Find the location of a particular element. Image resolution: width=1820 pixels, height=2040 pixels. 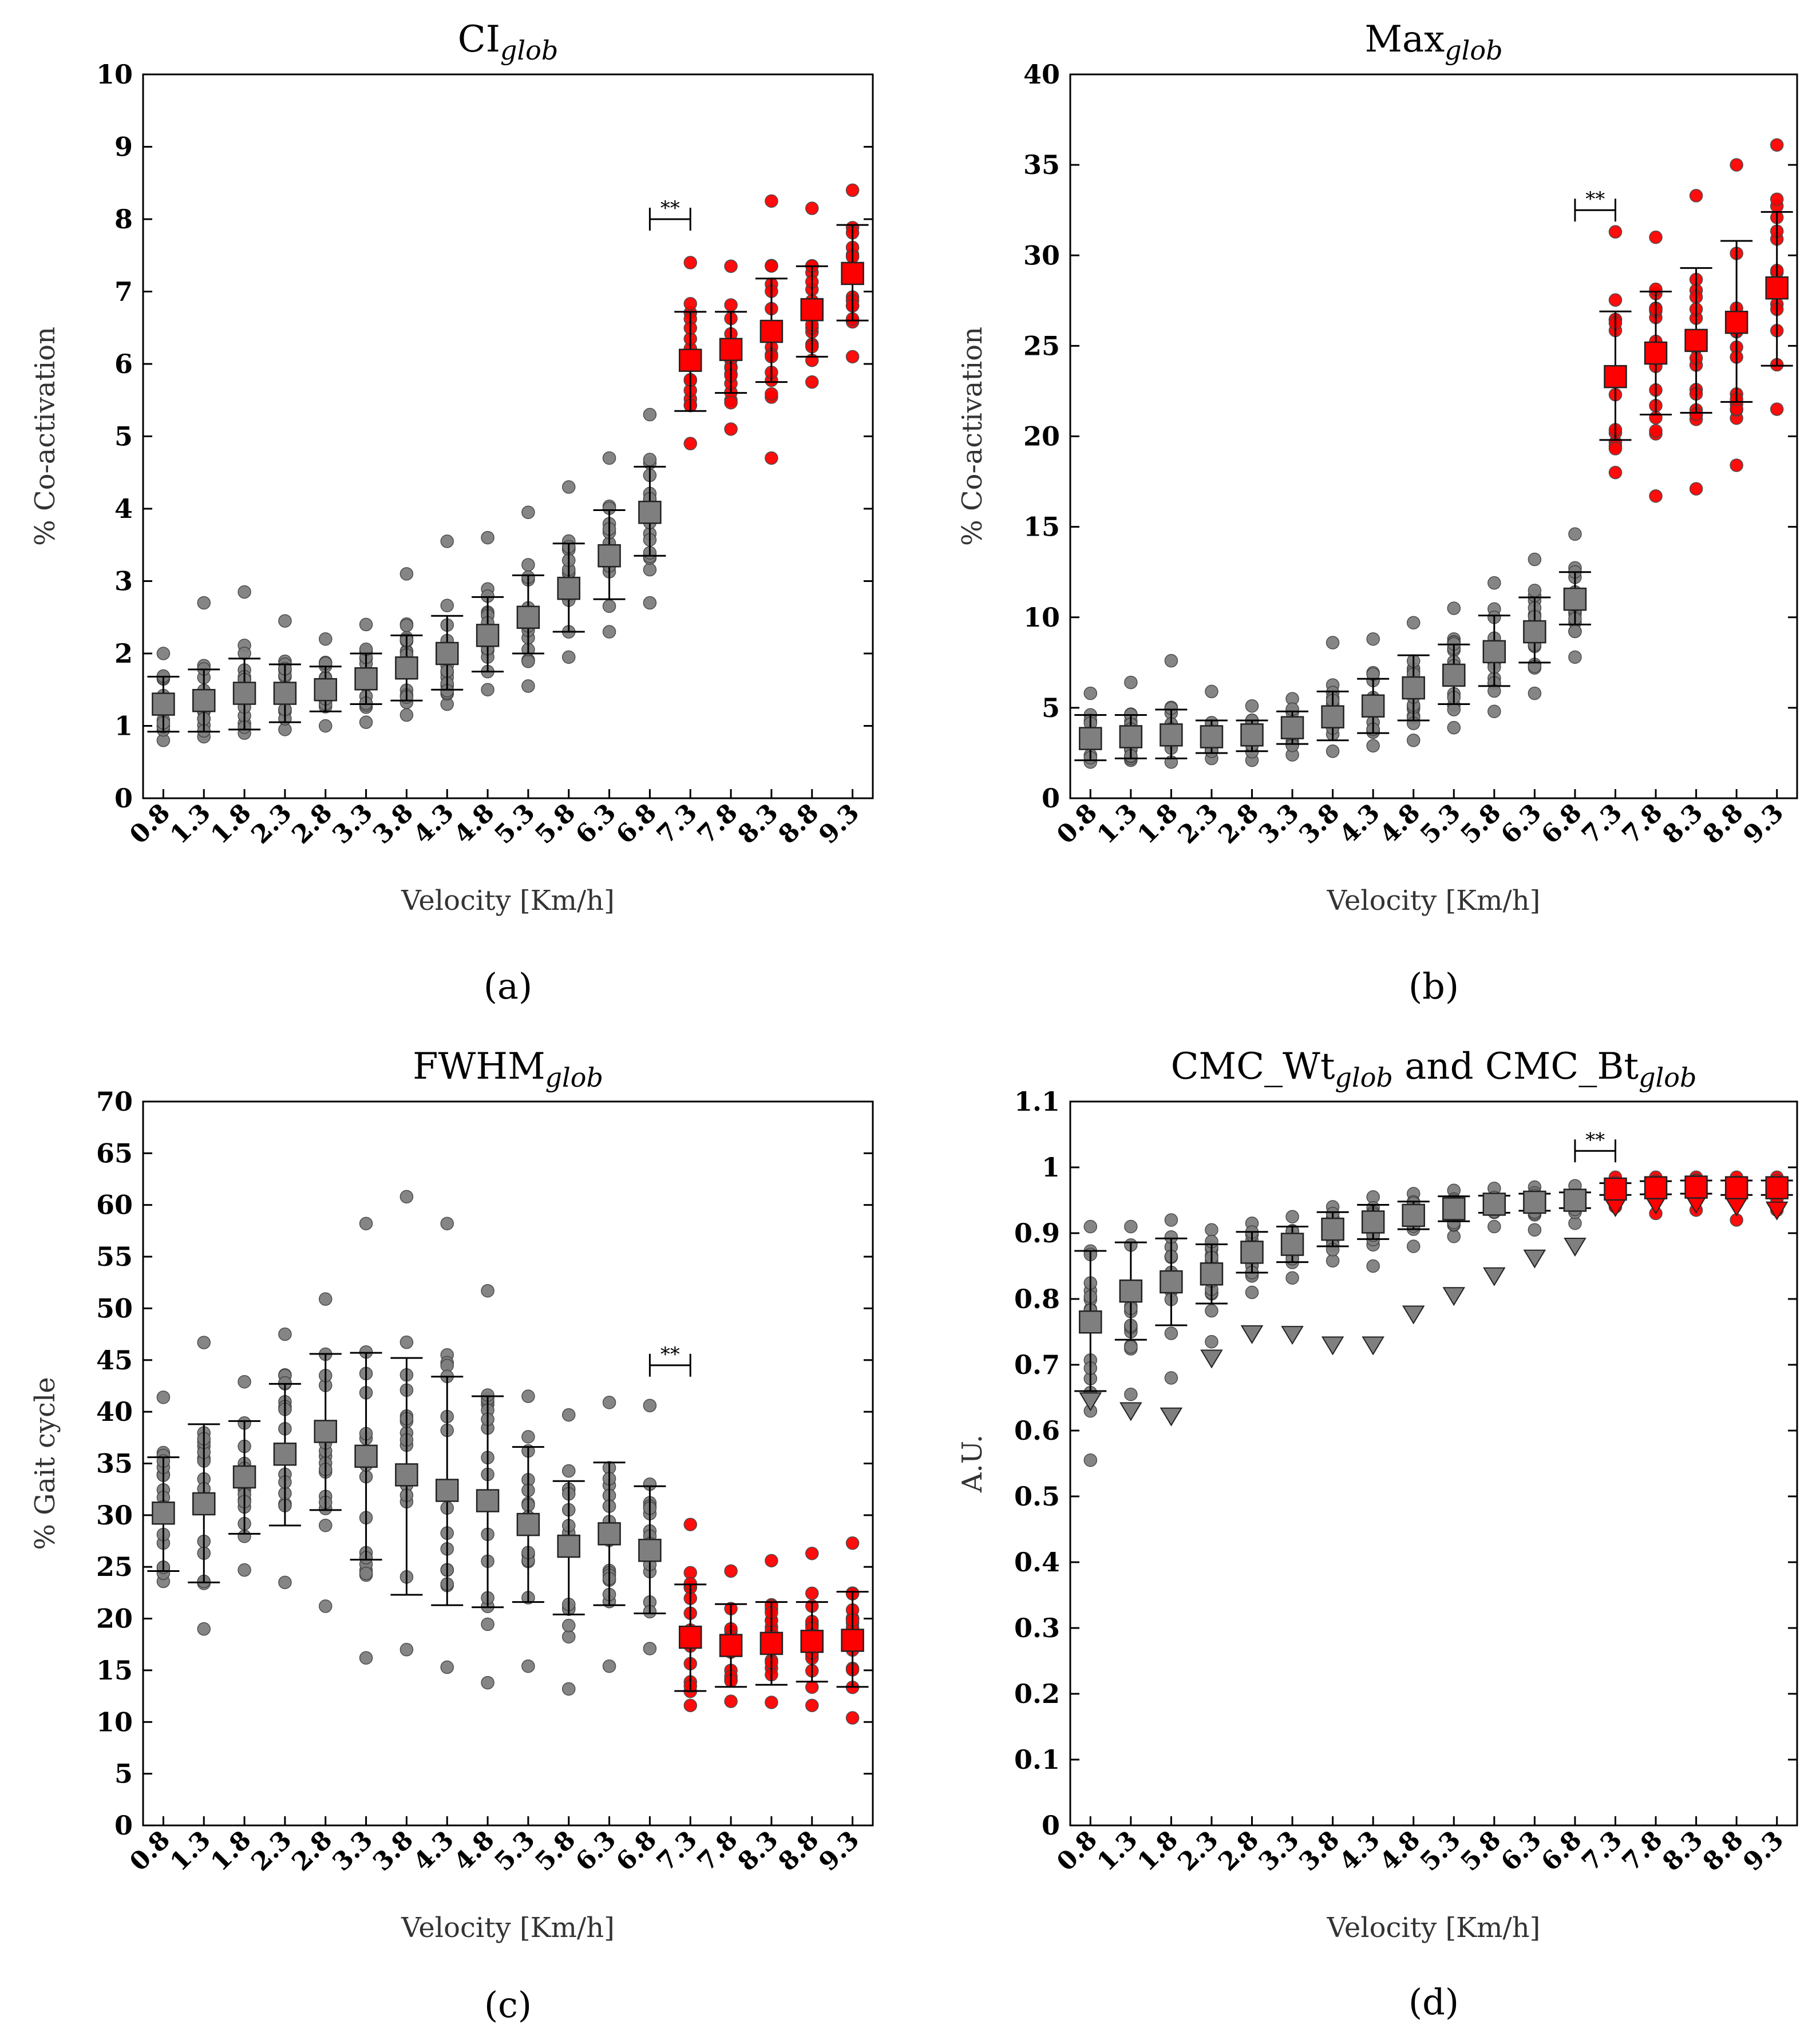

title-main: Max is located at coordinates (1404, 39).